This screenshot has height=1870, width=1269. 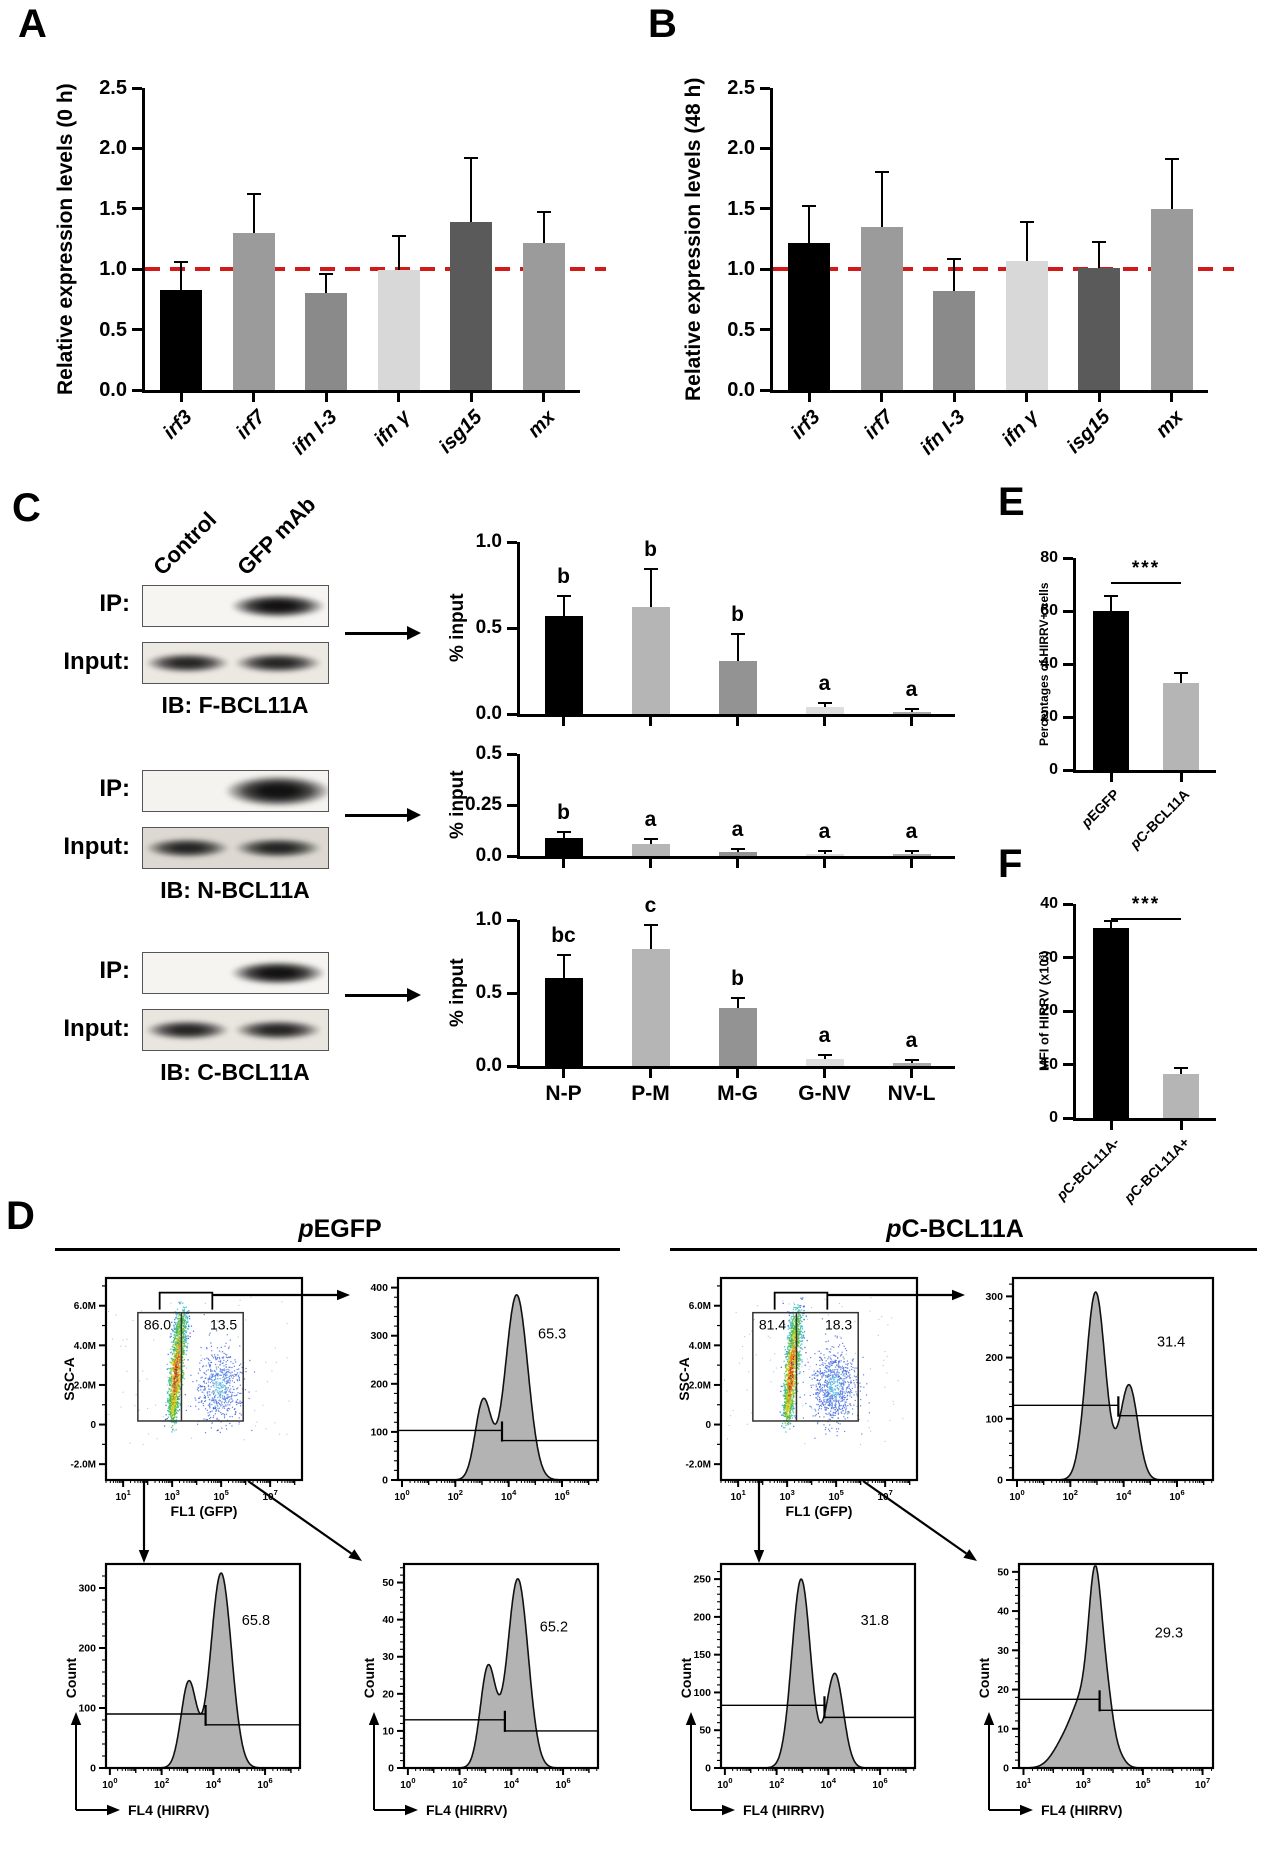 What do you see at coordinates (235, 663) in the screenshot?
I see `western-blot-input-f-bcl11a` at bounding box center [235, 663].